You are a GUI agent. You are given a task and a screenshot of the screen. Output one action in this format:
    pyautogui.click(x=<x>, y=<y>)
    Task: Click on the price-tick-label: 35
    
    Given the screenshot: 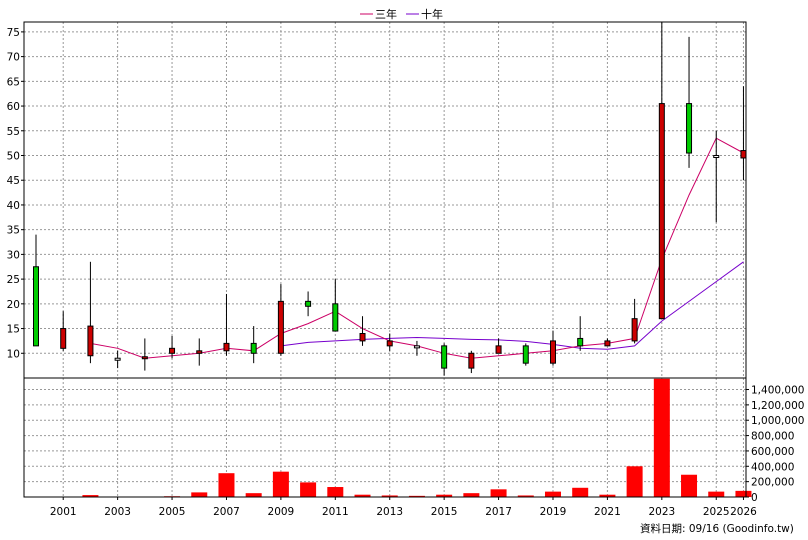 What is the action you would take?
    pyautogui.click(x=13, y=231)
    